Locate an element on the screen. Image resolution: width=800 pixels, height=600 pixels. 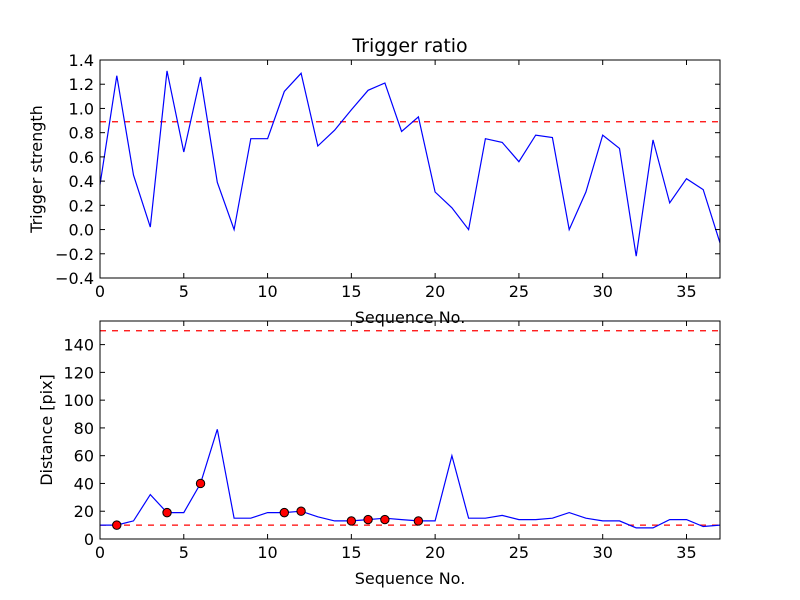
chart-0-y-axis-label: Trigger strength is located at coordinates (36, 169).